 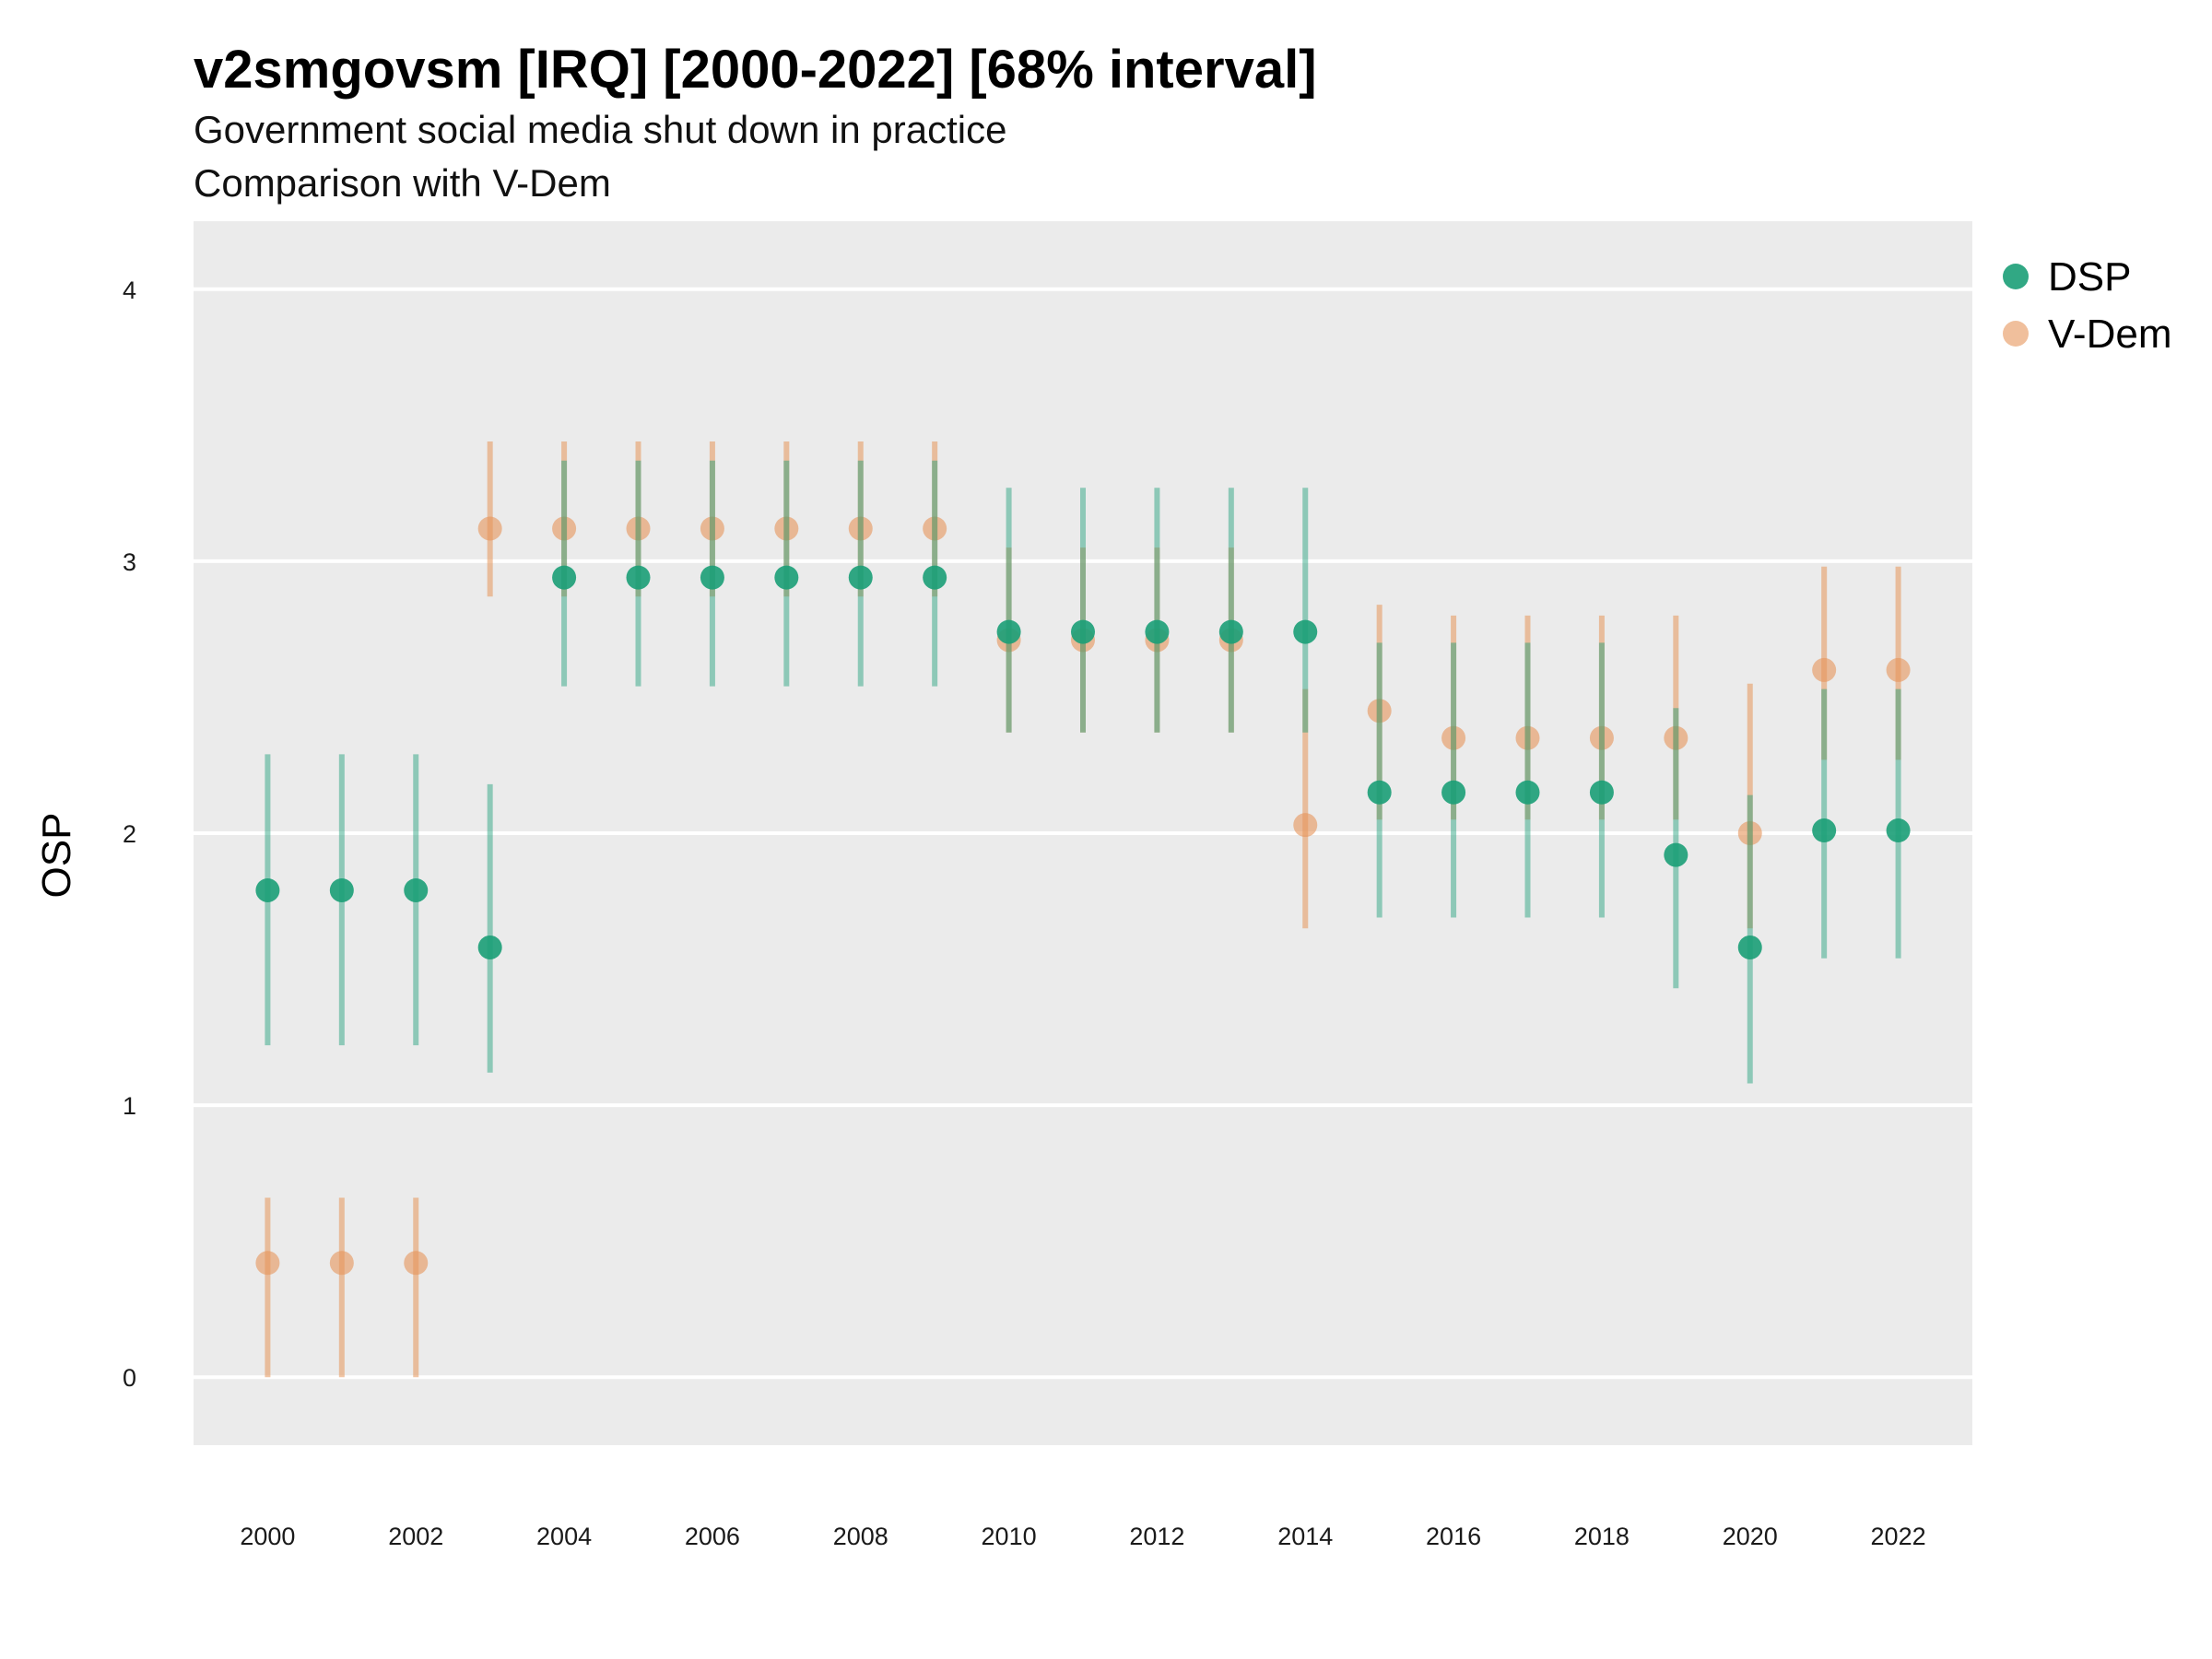 I want to click on x-tick-label: 2004, so click(x=564, y=1536).